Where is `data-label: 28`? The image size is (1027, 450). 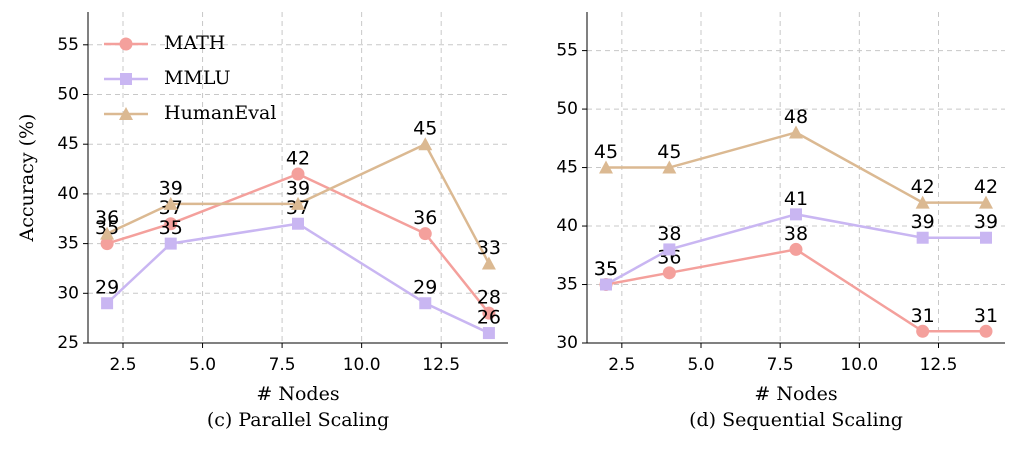 data-label: 28 is located at coordinates (489, 298).